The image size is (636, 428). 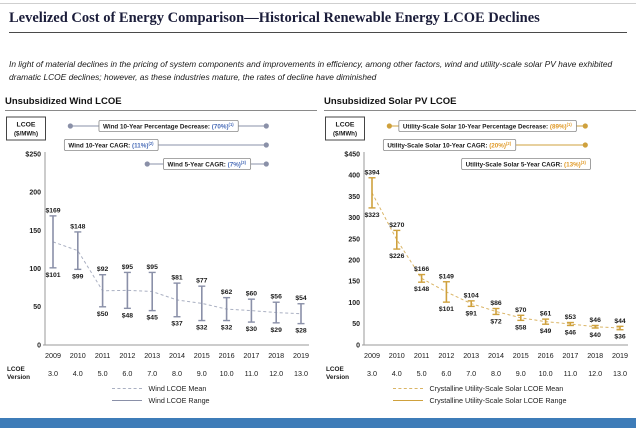 What do you see at coordinates (570, 373) in the screenshot?
I see `svg-text: 11.0` at bounding box center [570, 373].